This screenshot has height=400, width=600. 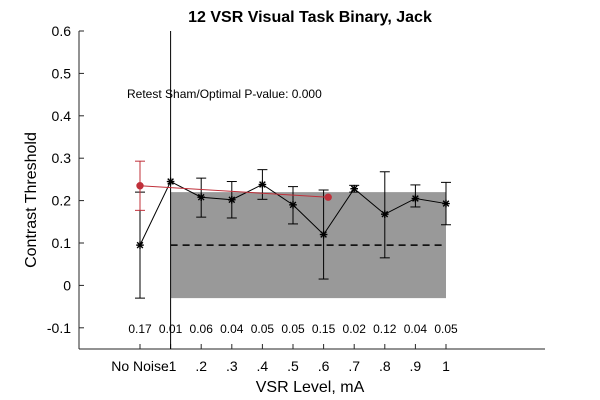 I want to click on p-value-label: 0.02, so click(x=355, y=329).